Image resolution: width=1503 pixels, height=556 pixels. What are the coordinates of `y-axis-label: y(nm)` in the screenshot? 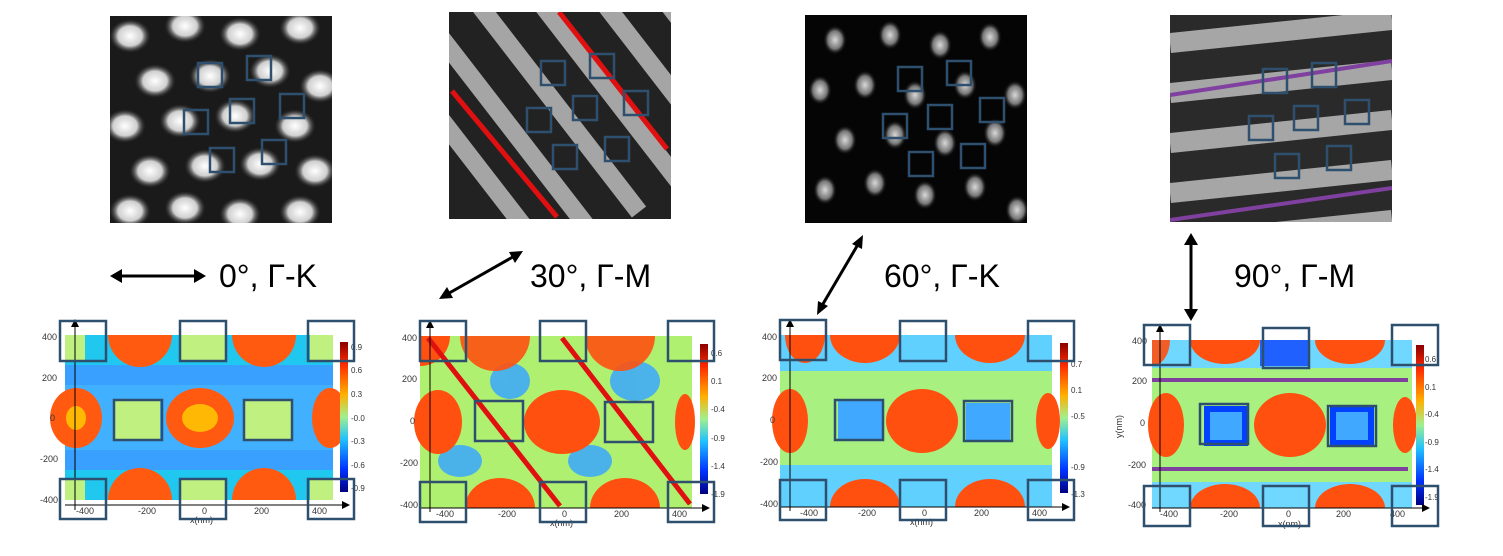 It's located at (1119, 426).